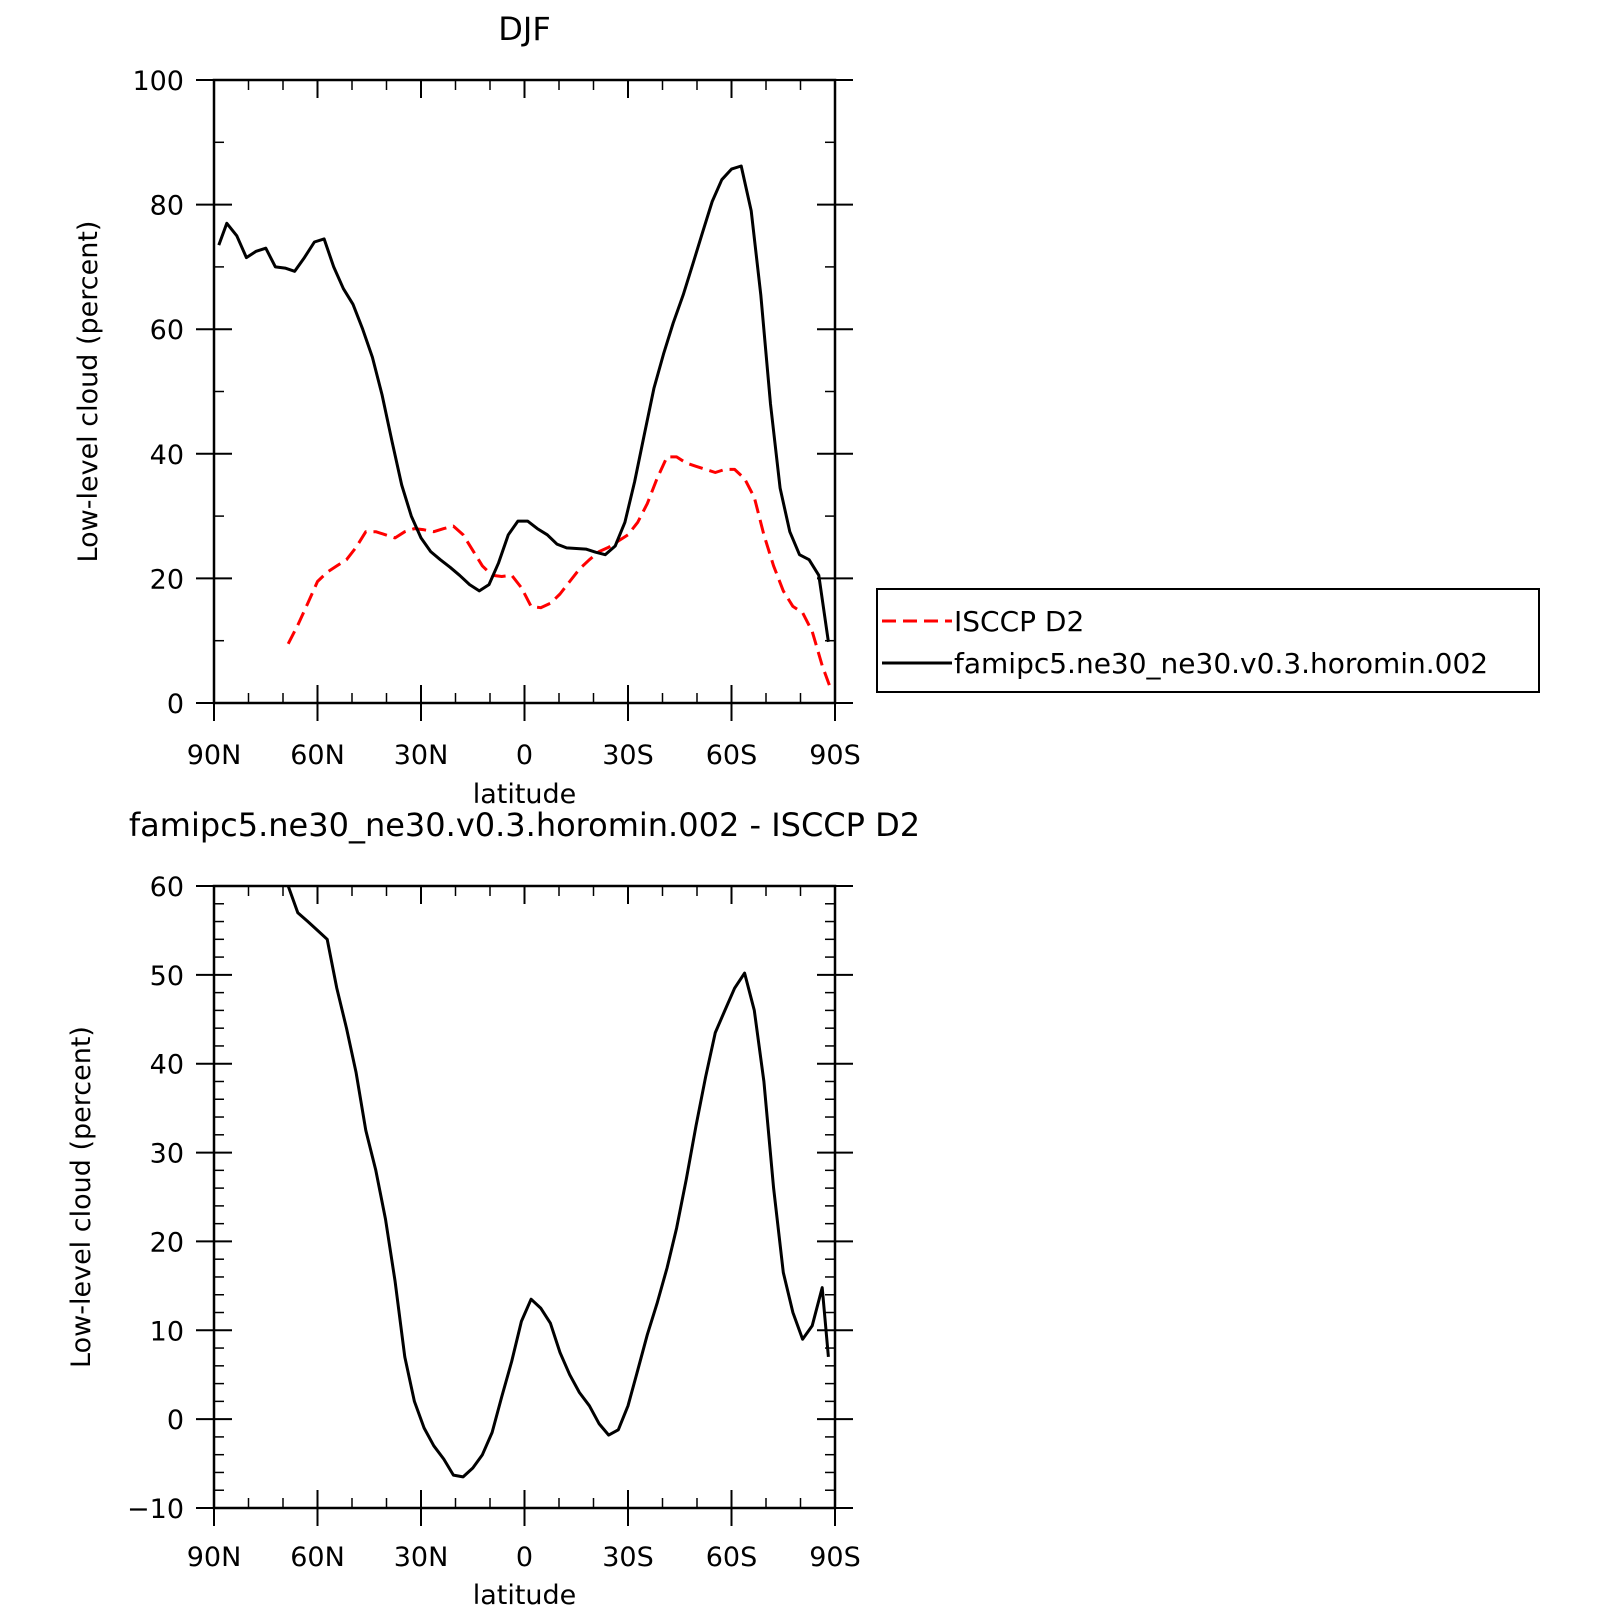  What do you see at coordinates (167, 976) in the screenshot?
I see `y-tick-label: 50` at bounding box center [167, 976].